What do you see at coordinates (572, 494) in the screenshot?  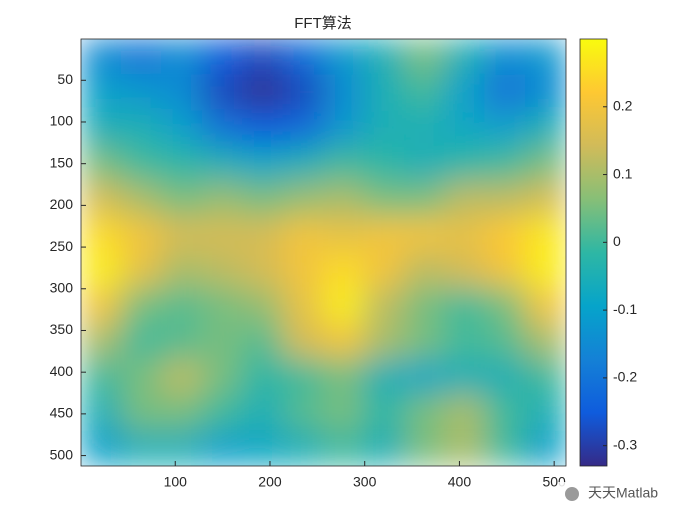 I see `watermark-icon` at bounding box center [572, 494].